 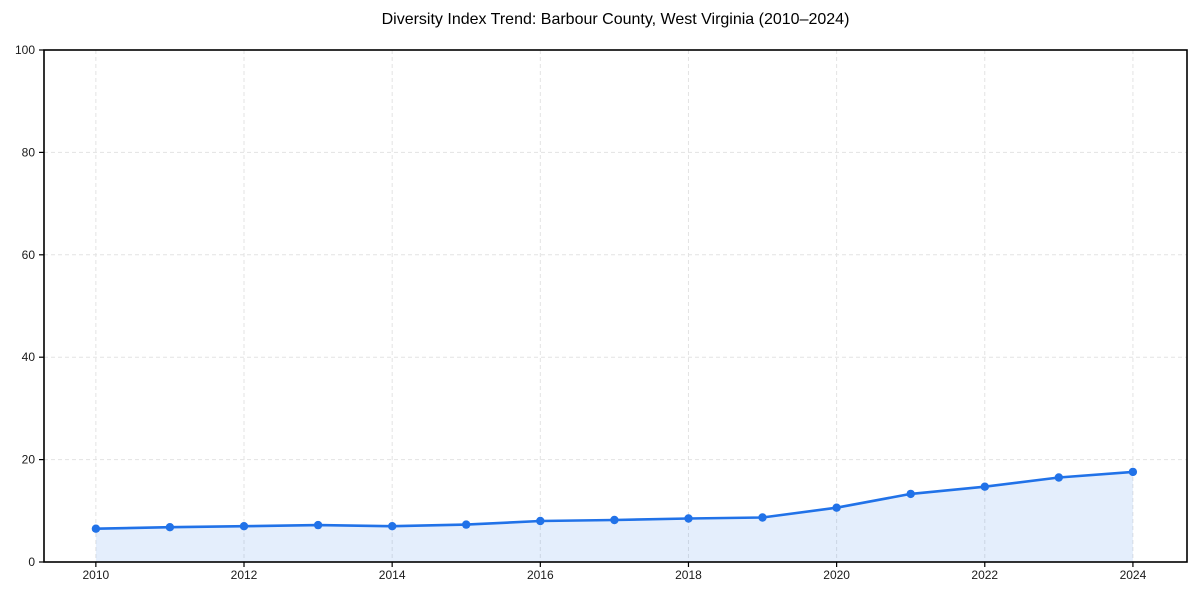 What do you see at coordinates (96, 575) in the screenshot?
I see `x-tick-label: 2010` at bounding box center [96, 575].